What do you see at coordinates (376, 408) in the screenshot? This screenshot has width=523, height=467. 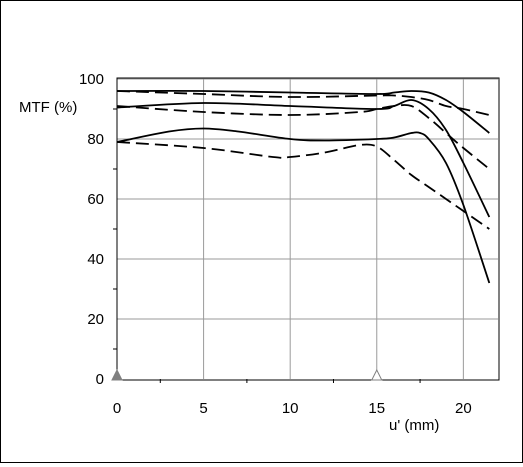 I see `x-tick-label: 15` at bounding box center [376, 408].